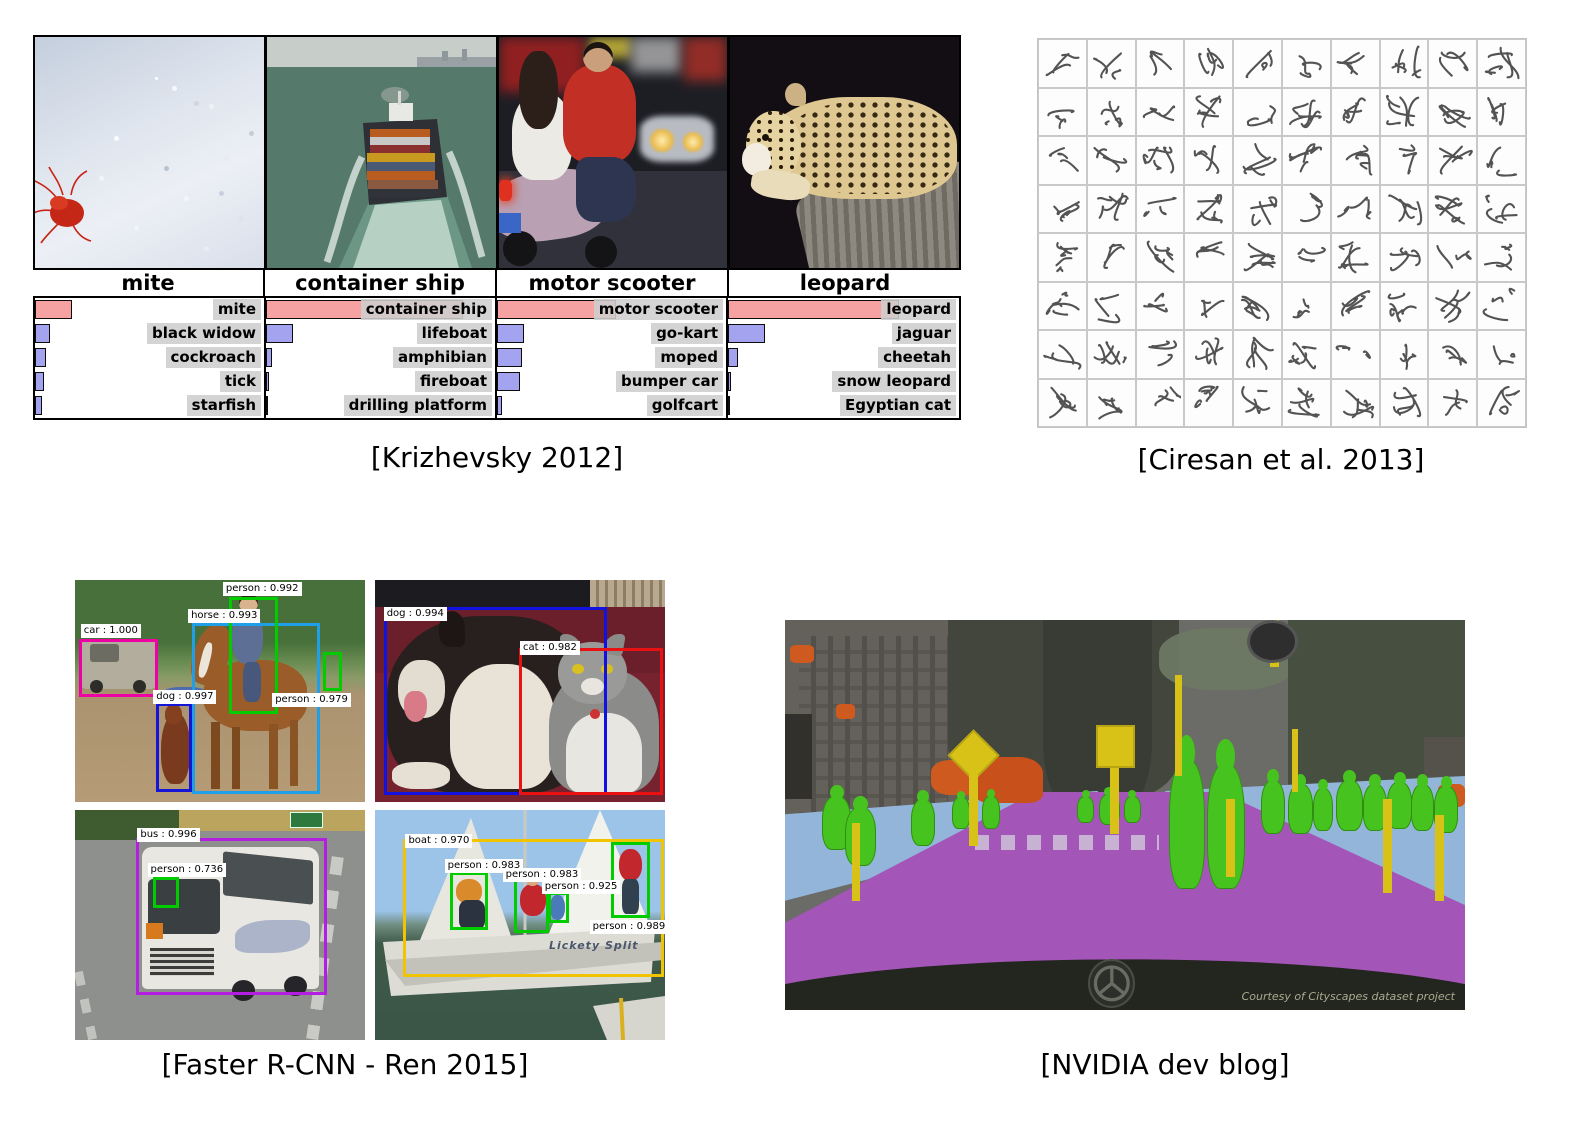  I want to click on neon-signs, so click(705, 59).